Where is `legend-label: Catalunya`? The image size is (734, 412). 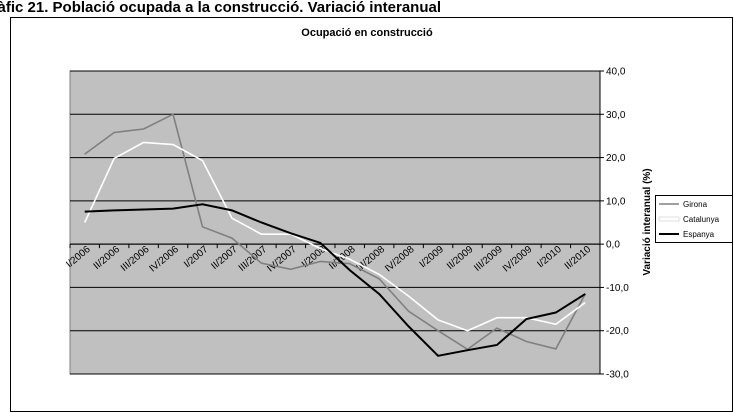 legend-label: Catalunya is located at coordinates (701, 219).